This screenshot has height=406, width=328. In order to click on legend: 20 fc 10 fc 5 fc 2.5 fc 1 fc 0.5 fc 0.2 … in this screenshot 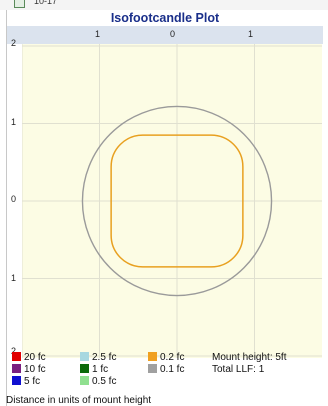, I will do `click(164, 379)`.